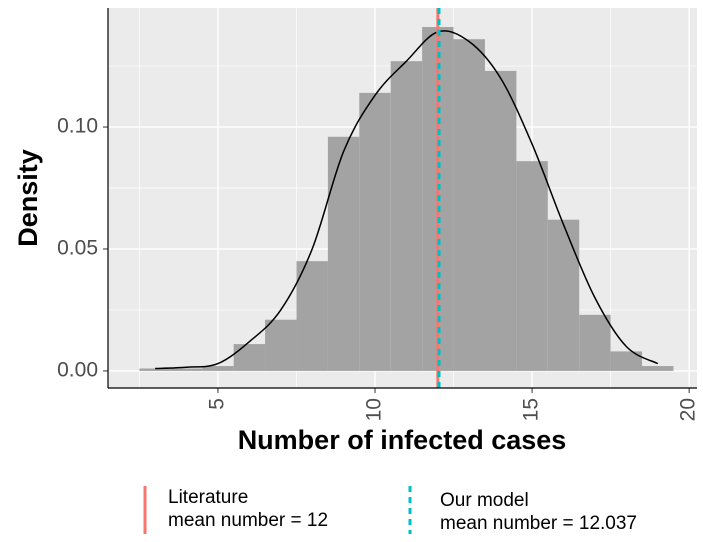 The image size is (703, 542). What do you see at coordinates (374, 409) in the screenshot?
I see `x-tick-label: 10` at bounding box center [374, 409].